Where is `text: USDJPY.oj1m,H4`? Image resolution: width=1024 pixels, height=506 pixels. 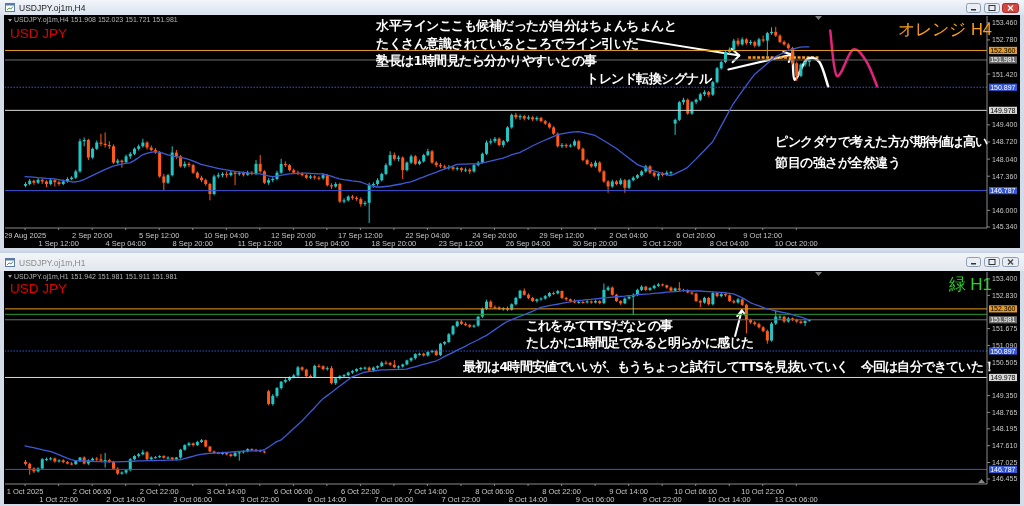
text: USDJPY.oj1m,H4 is located at coordinates (52, 7).